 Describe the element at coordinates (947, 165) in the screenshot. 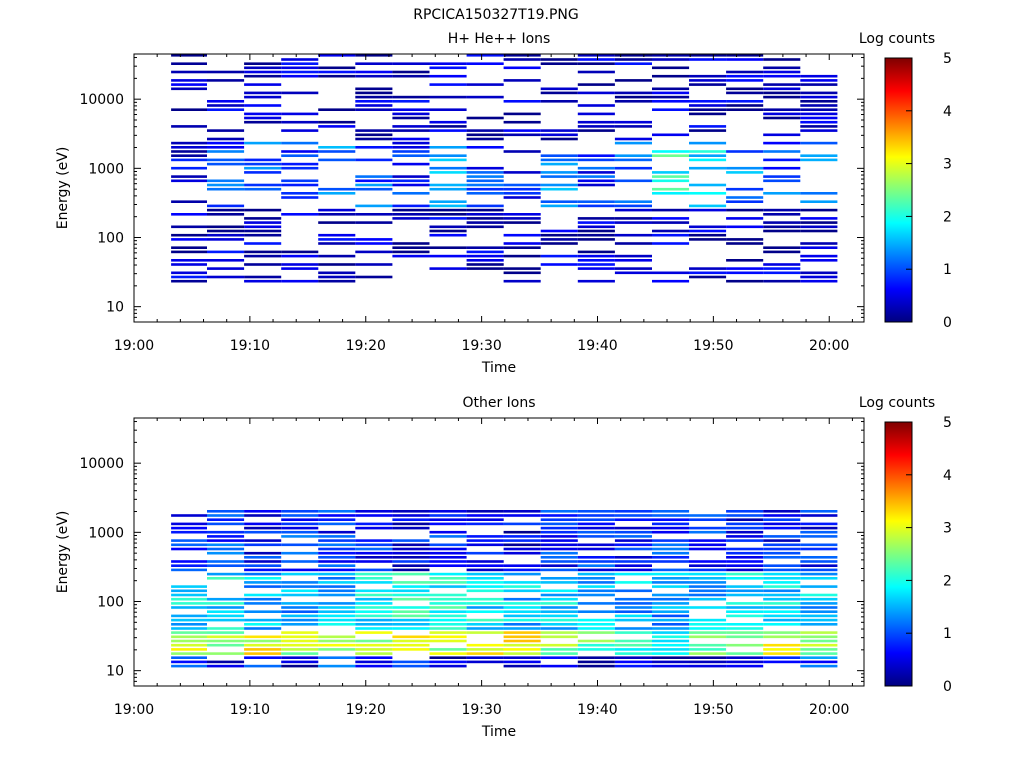

I see `colorbar-tick-label: 3` at that location.